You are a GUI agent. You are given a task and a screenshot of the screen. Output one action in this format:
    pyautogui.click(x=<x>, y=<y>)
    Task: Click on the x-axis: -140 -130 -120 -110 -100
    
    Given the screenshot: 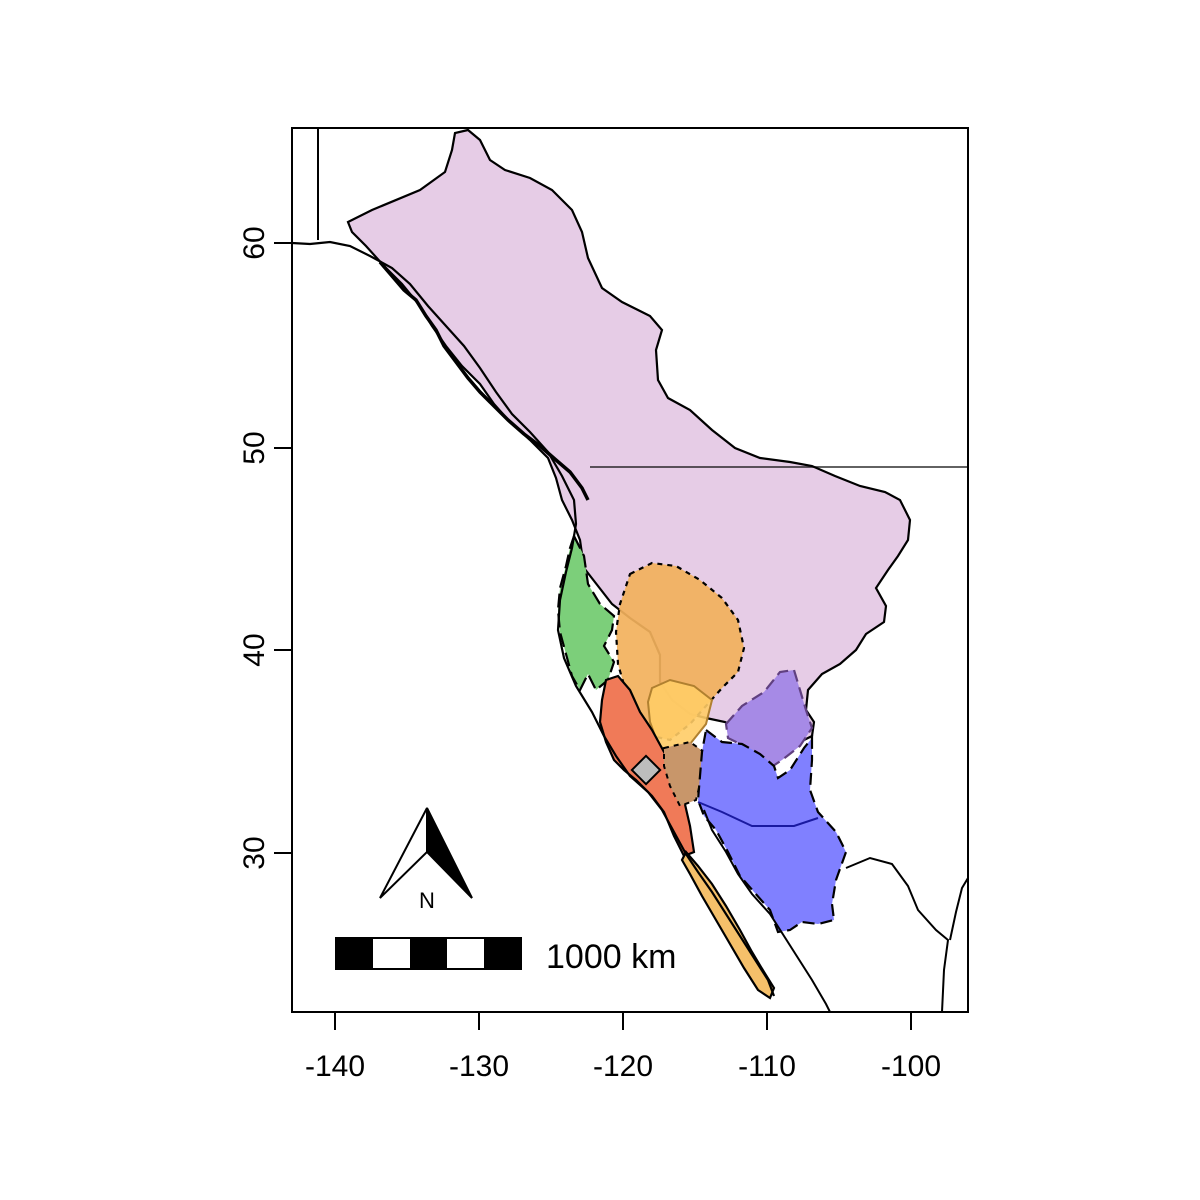 What is the action you would take?
    pyautogui.click(x=623, y=1047)
    